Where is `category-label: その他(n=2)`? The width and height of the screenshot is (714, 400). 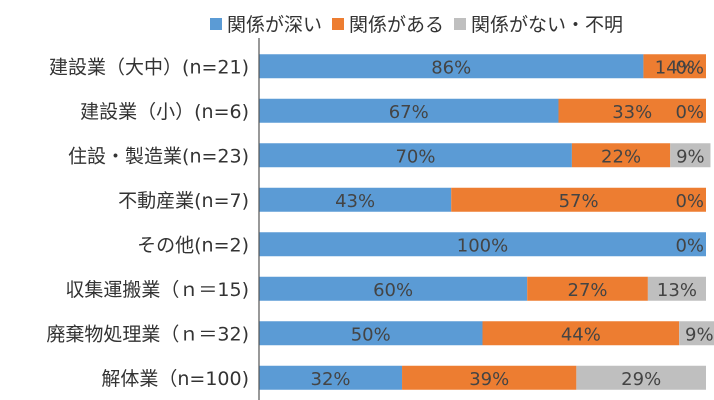
category-label: その他(n=2) is located at coordinates (193, 245).